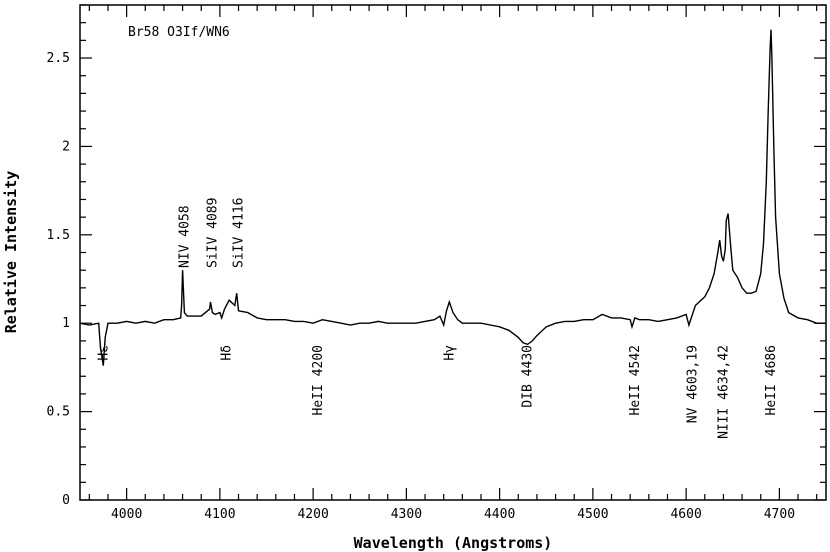 The image size is (830, 552). I want to click on y-tick-label: 2.5, so click(58, 58).